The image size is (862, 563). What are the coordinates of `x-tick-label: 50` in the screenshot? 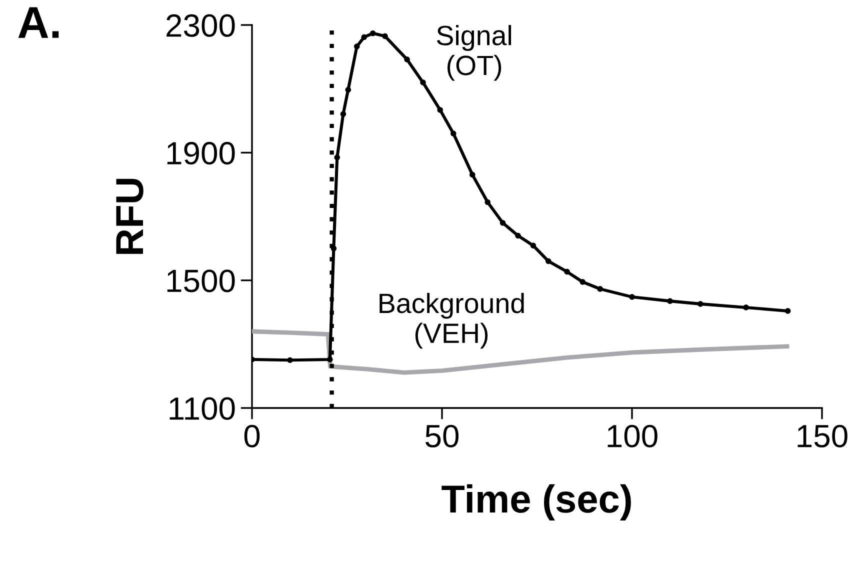 It's located at (442, 436).